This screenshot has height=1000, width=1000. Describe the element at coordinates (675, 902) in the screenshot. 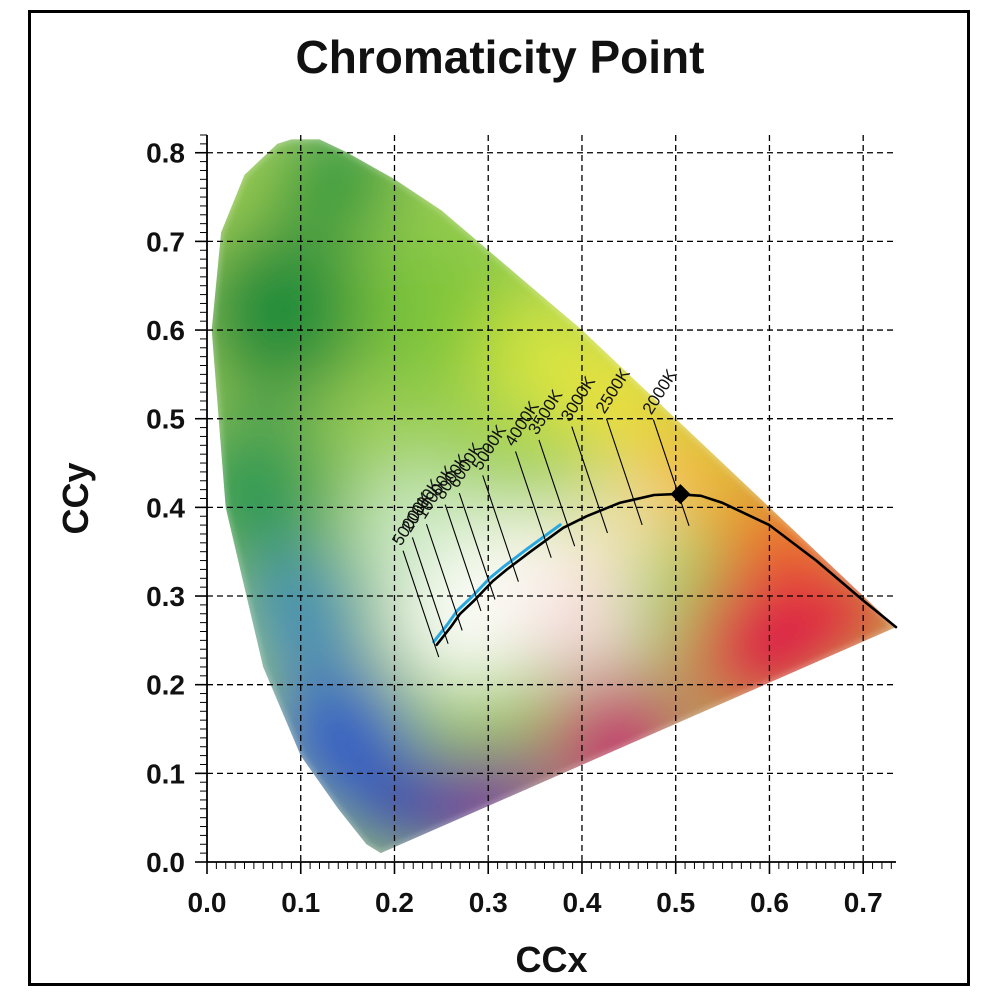

I see `x-tick-label: 0.5` at that location.